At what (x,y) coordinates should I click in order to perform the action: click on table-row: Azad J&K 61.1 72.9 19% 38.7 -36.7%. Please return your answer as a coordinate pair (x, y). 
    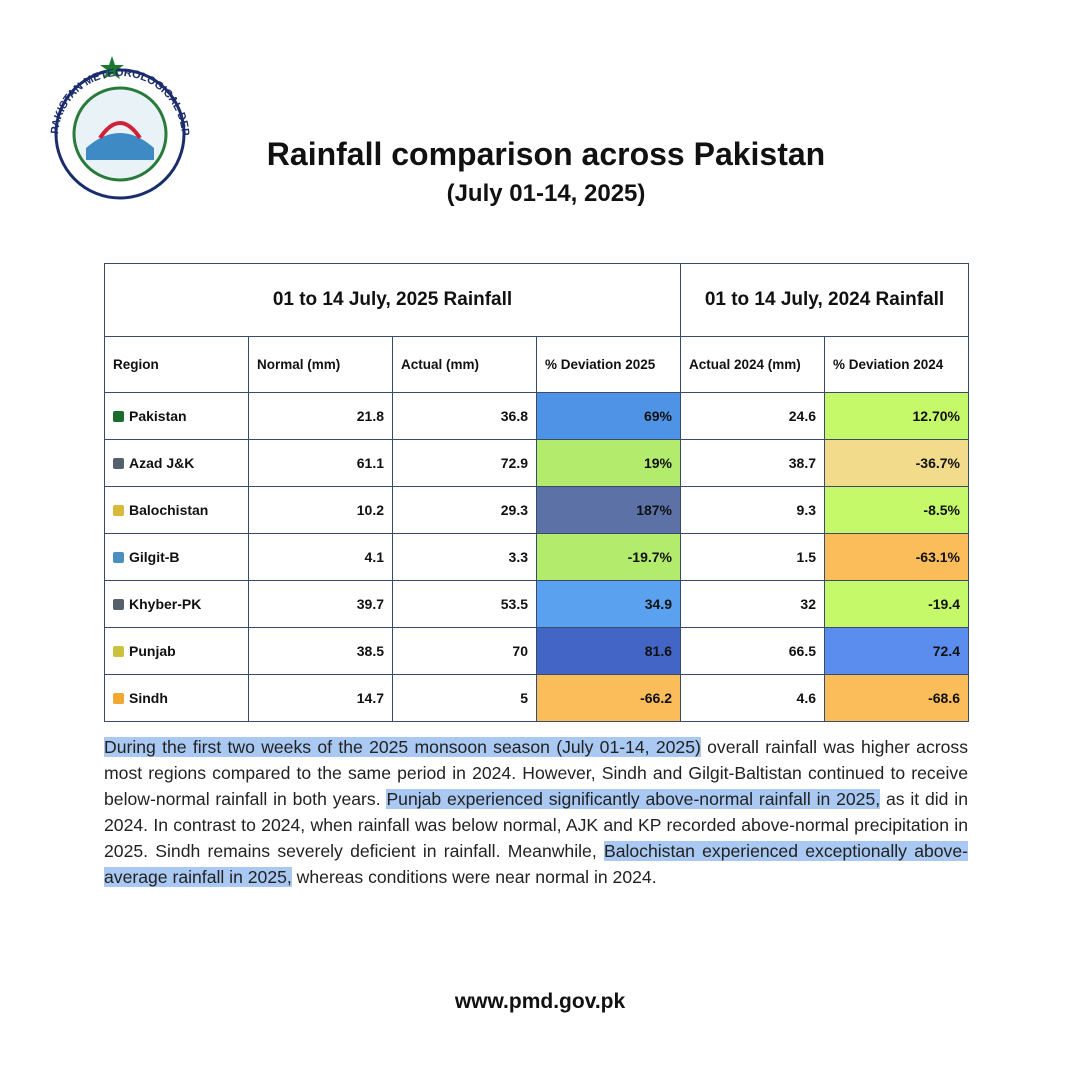
    Looking at the image, I should click on (536, 463).